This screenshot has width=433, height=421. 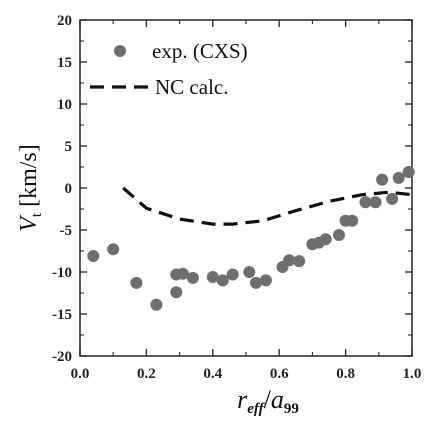 I want to click on y-tick-label: -10, so click(x=62, y=273).